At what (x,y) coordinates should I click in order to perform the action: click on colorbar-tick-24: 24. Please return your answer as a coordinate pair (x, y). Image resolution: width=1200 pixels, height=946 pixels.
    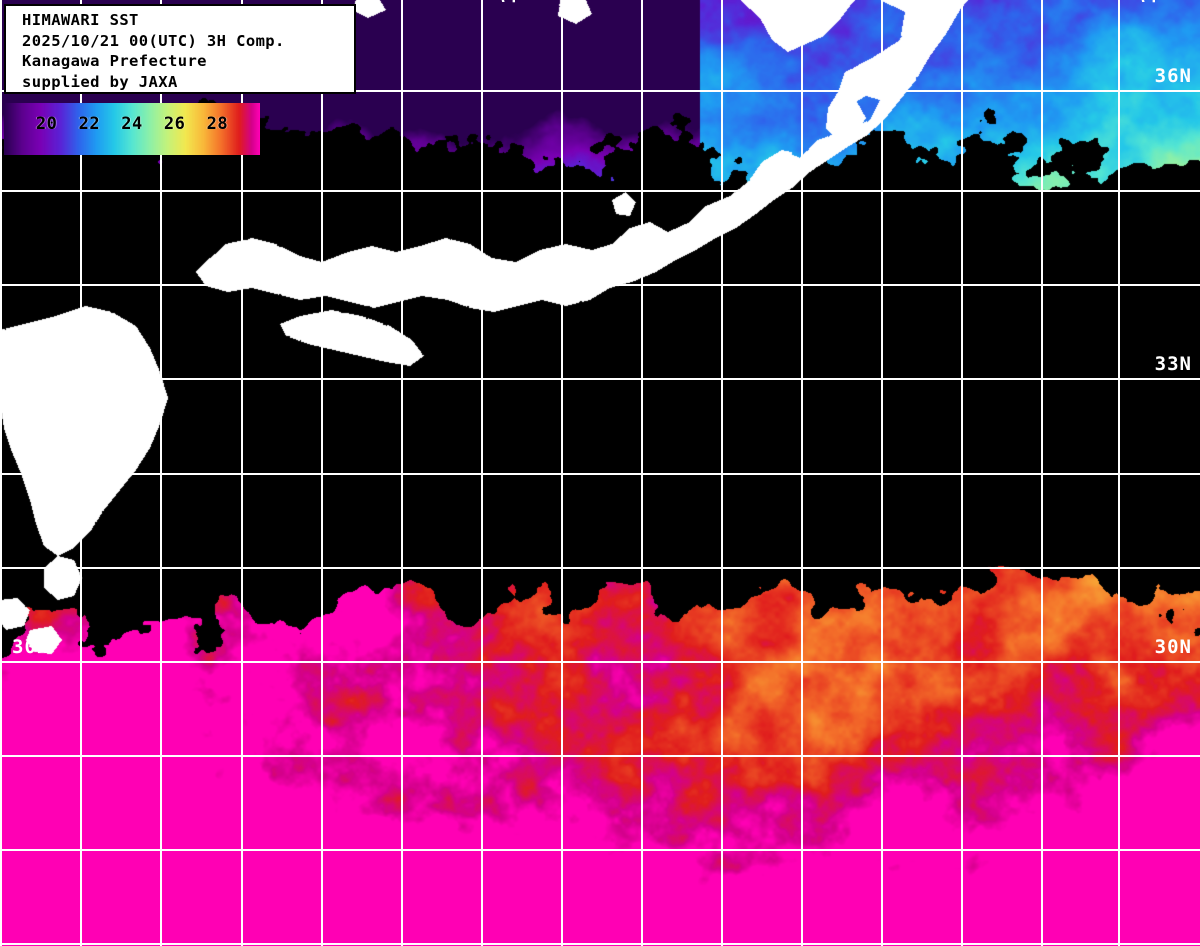
    Looking at the image, I should click on (132, 124).